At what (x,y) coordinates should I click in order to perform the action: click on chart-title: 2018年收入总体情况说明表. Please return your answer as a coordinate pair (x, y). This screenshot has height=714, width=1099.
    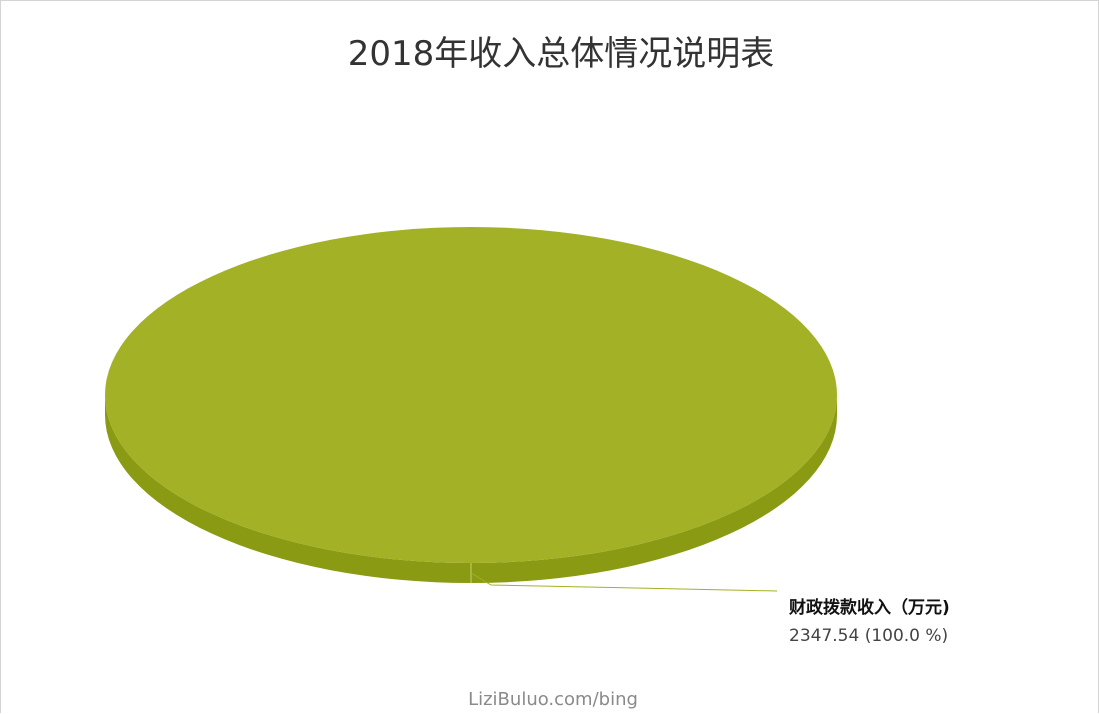
    Looking at the image, I should click on (561, 54).